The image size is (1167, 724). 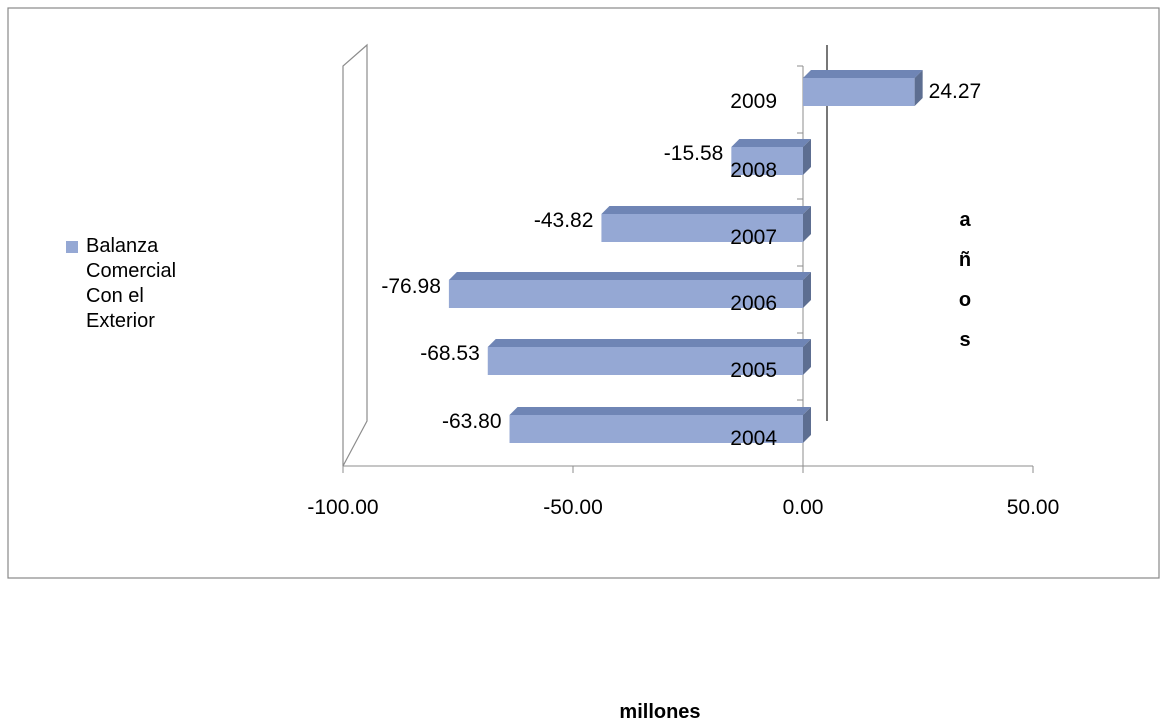 What do you see at coordinates (694, 153) in the screenshot?
I see `data-label: -15.58` at bounding box center [694, 153].